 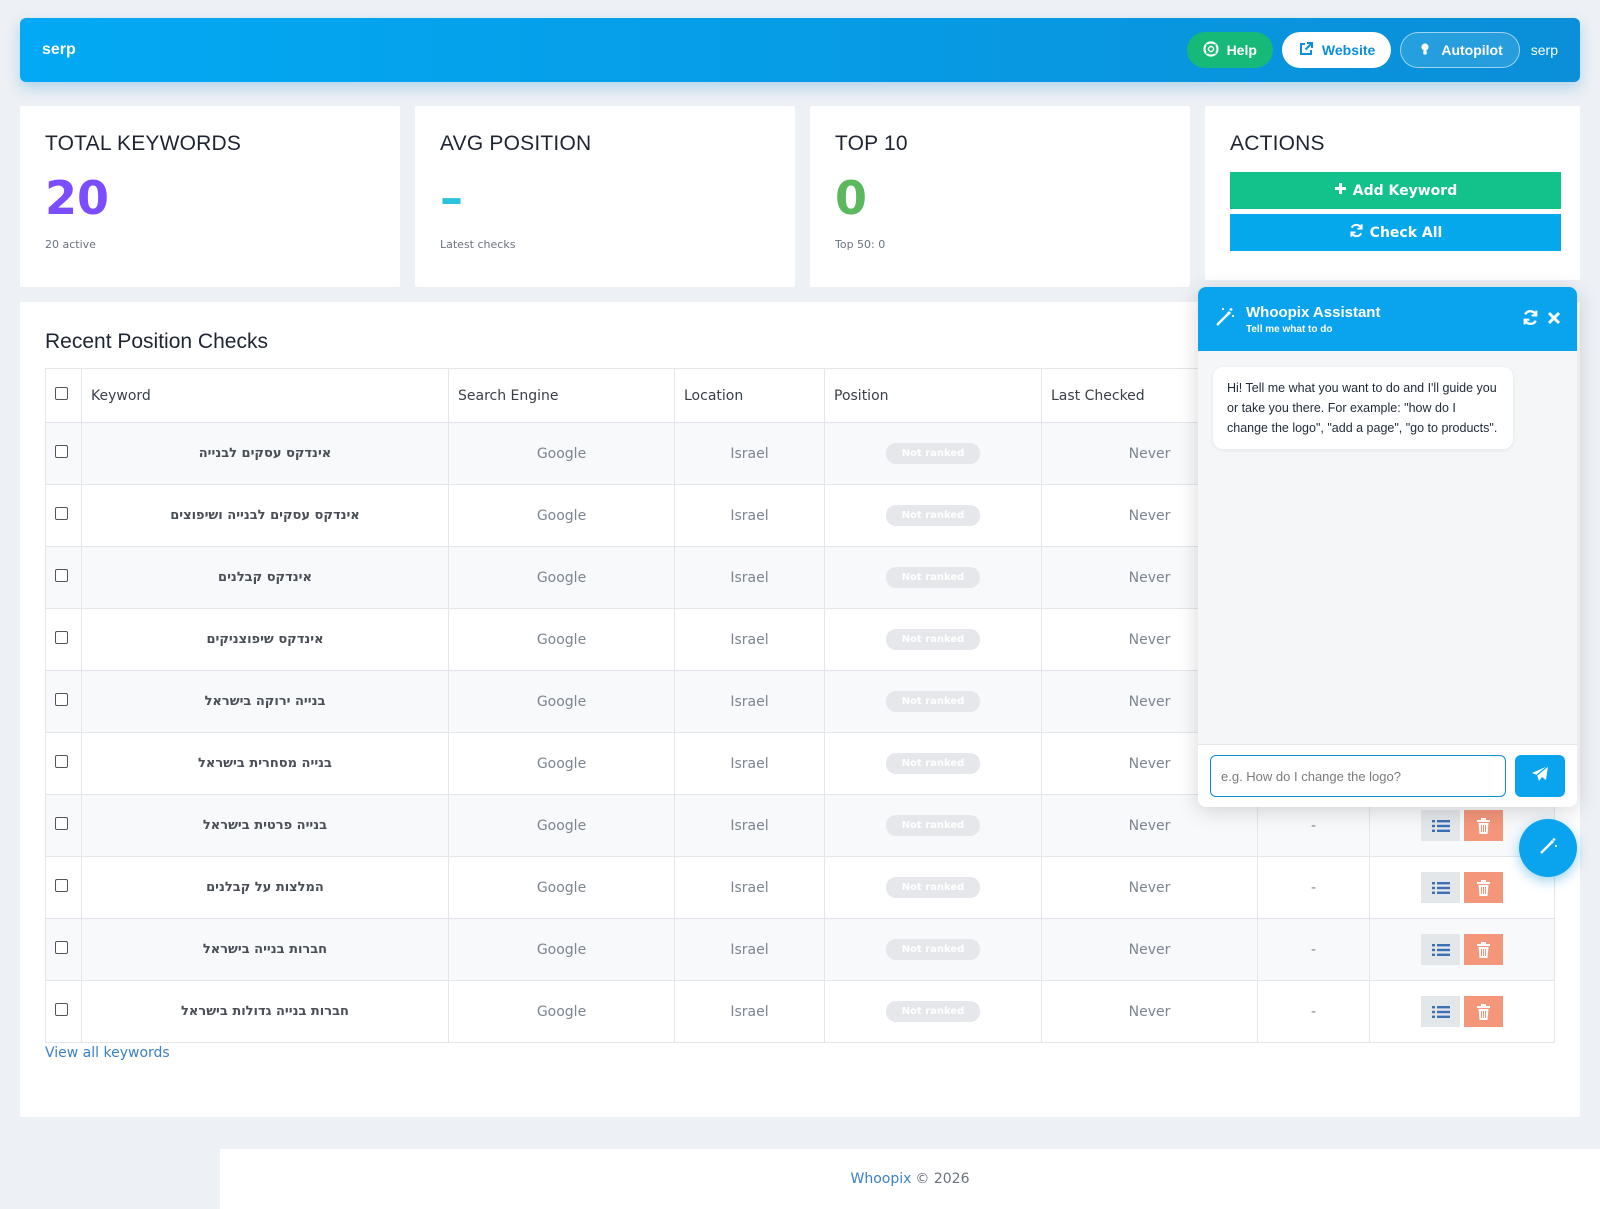 What do you see at coordinates (1405, 190) in the screenshot?
I see `add-keyword-label: Add Keyword` at bounding box center [1405, 190].